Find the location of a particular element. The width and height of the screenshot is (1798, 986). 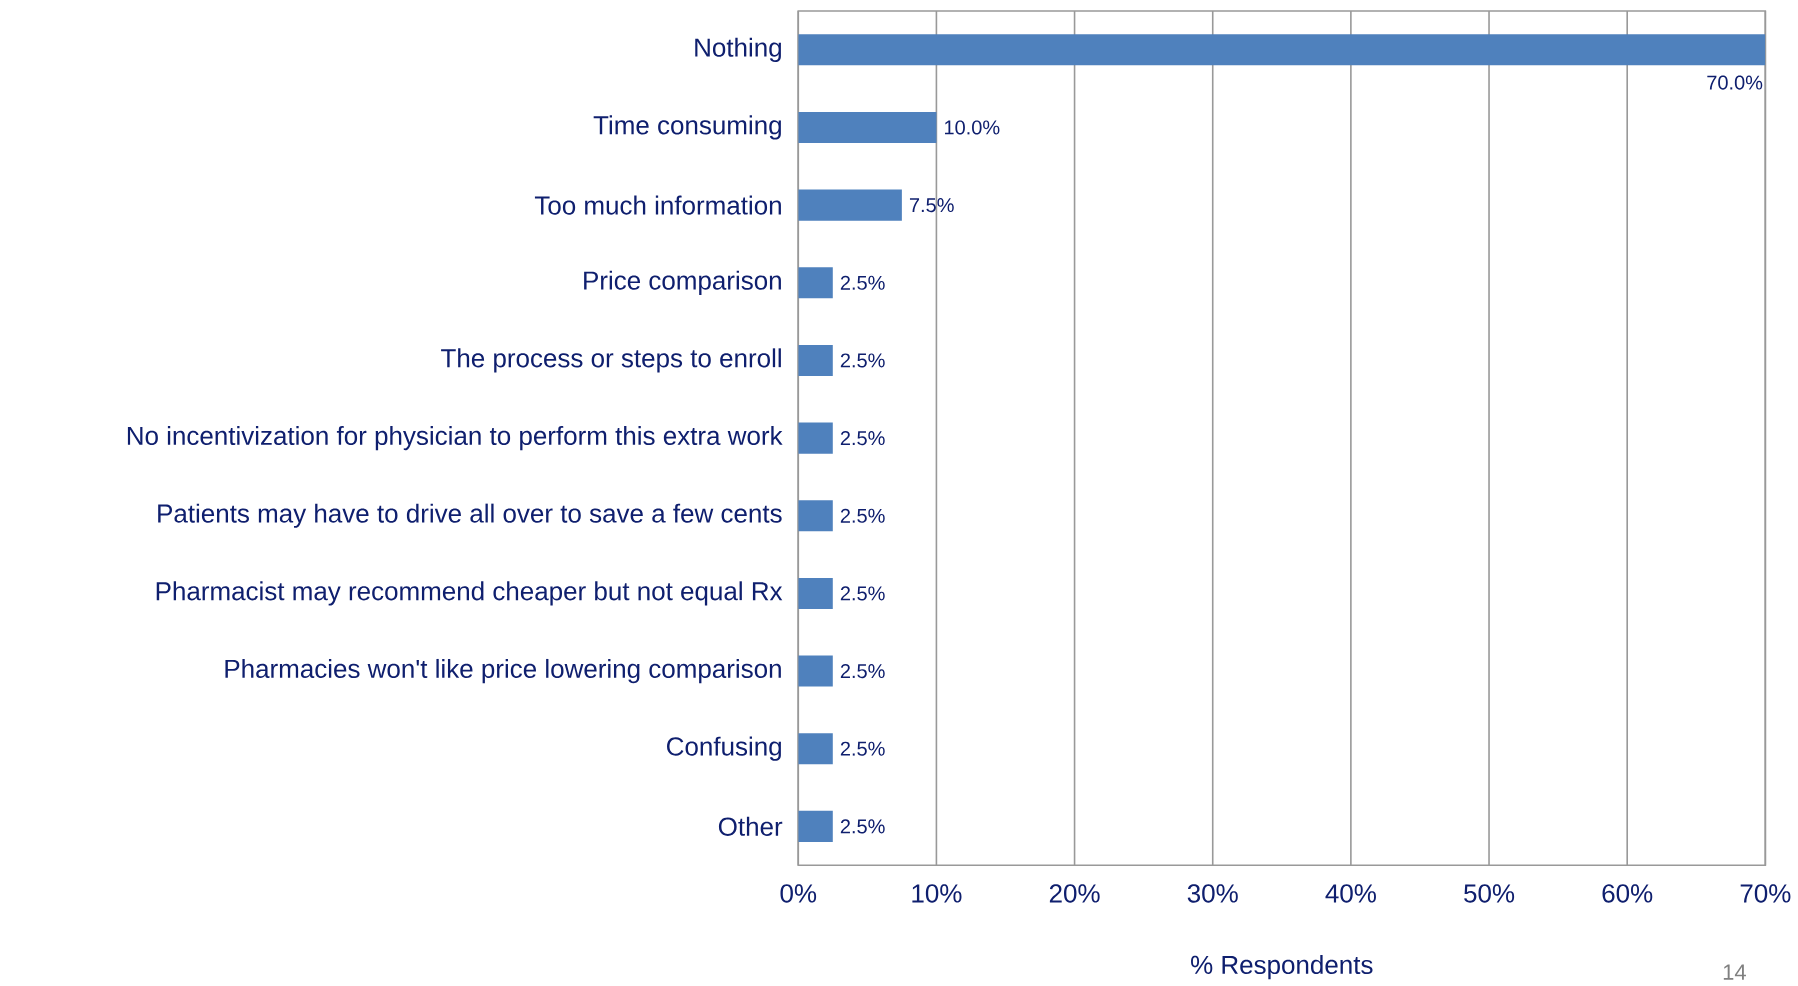

data-label: 70.0% is located at coordinates (1735, 82).